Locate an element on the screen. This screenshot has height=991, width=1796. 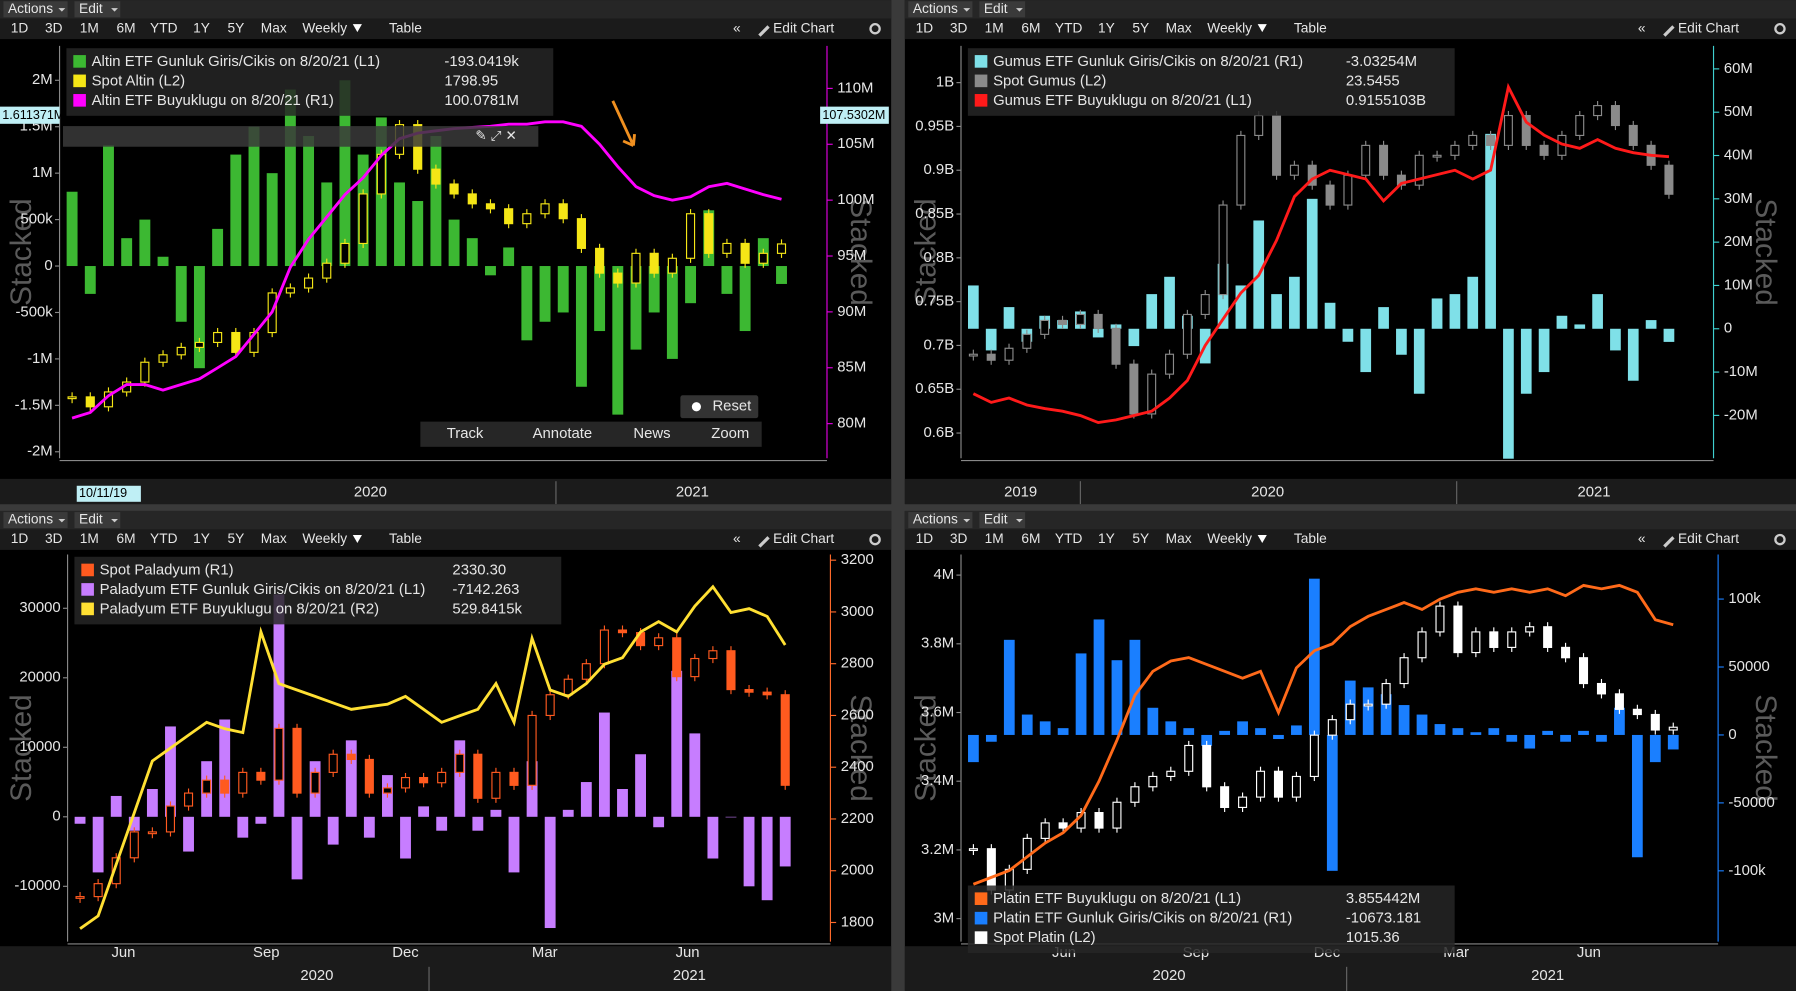
menu-caret is located at coordinates (62, 520).